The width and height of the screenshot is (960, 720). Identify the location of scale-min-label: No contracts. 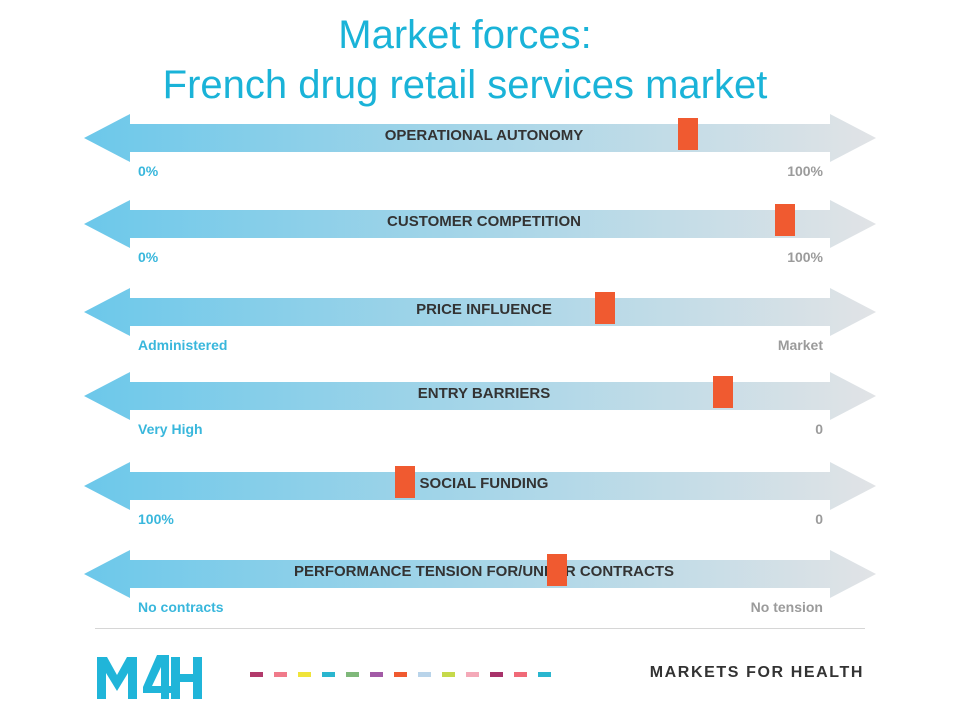
(181, 607).